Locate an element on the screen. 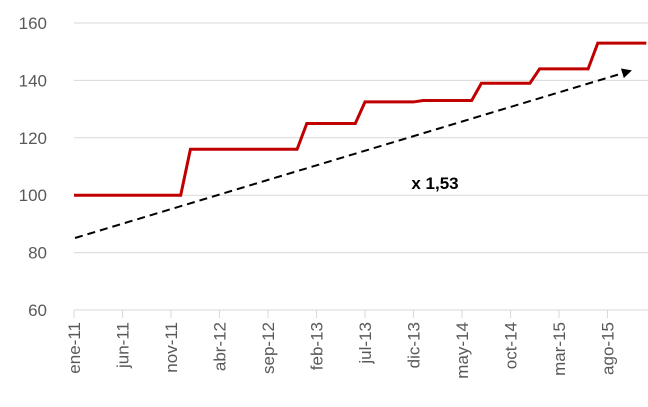 The height and width of the screenshot is (407, 648). x-tick-label: may-14 is located at coordinates (462, 350).